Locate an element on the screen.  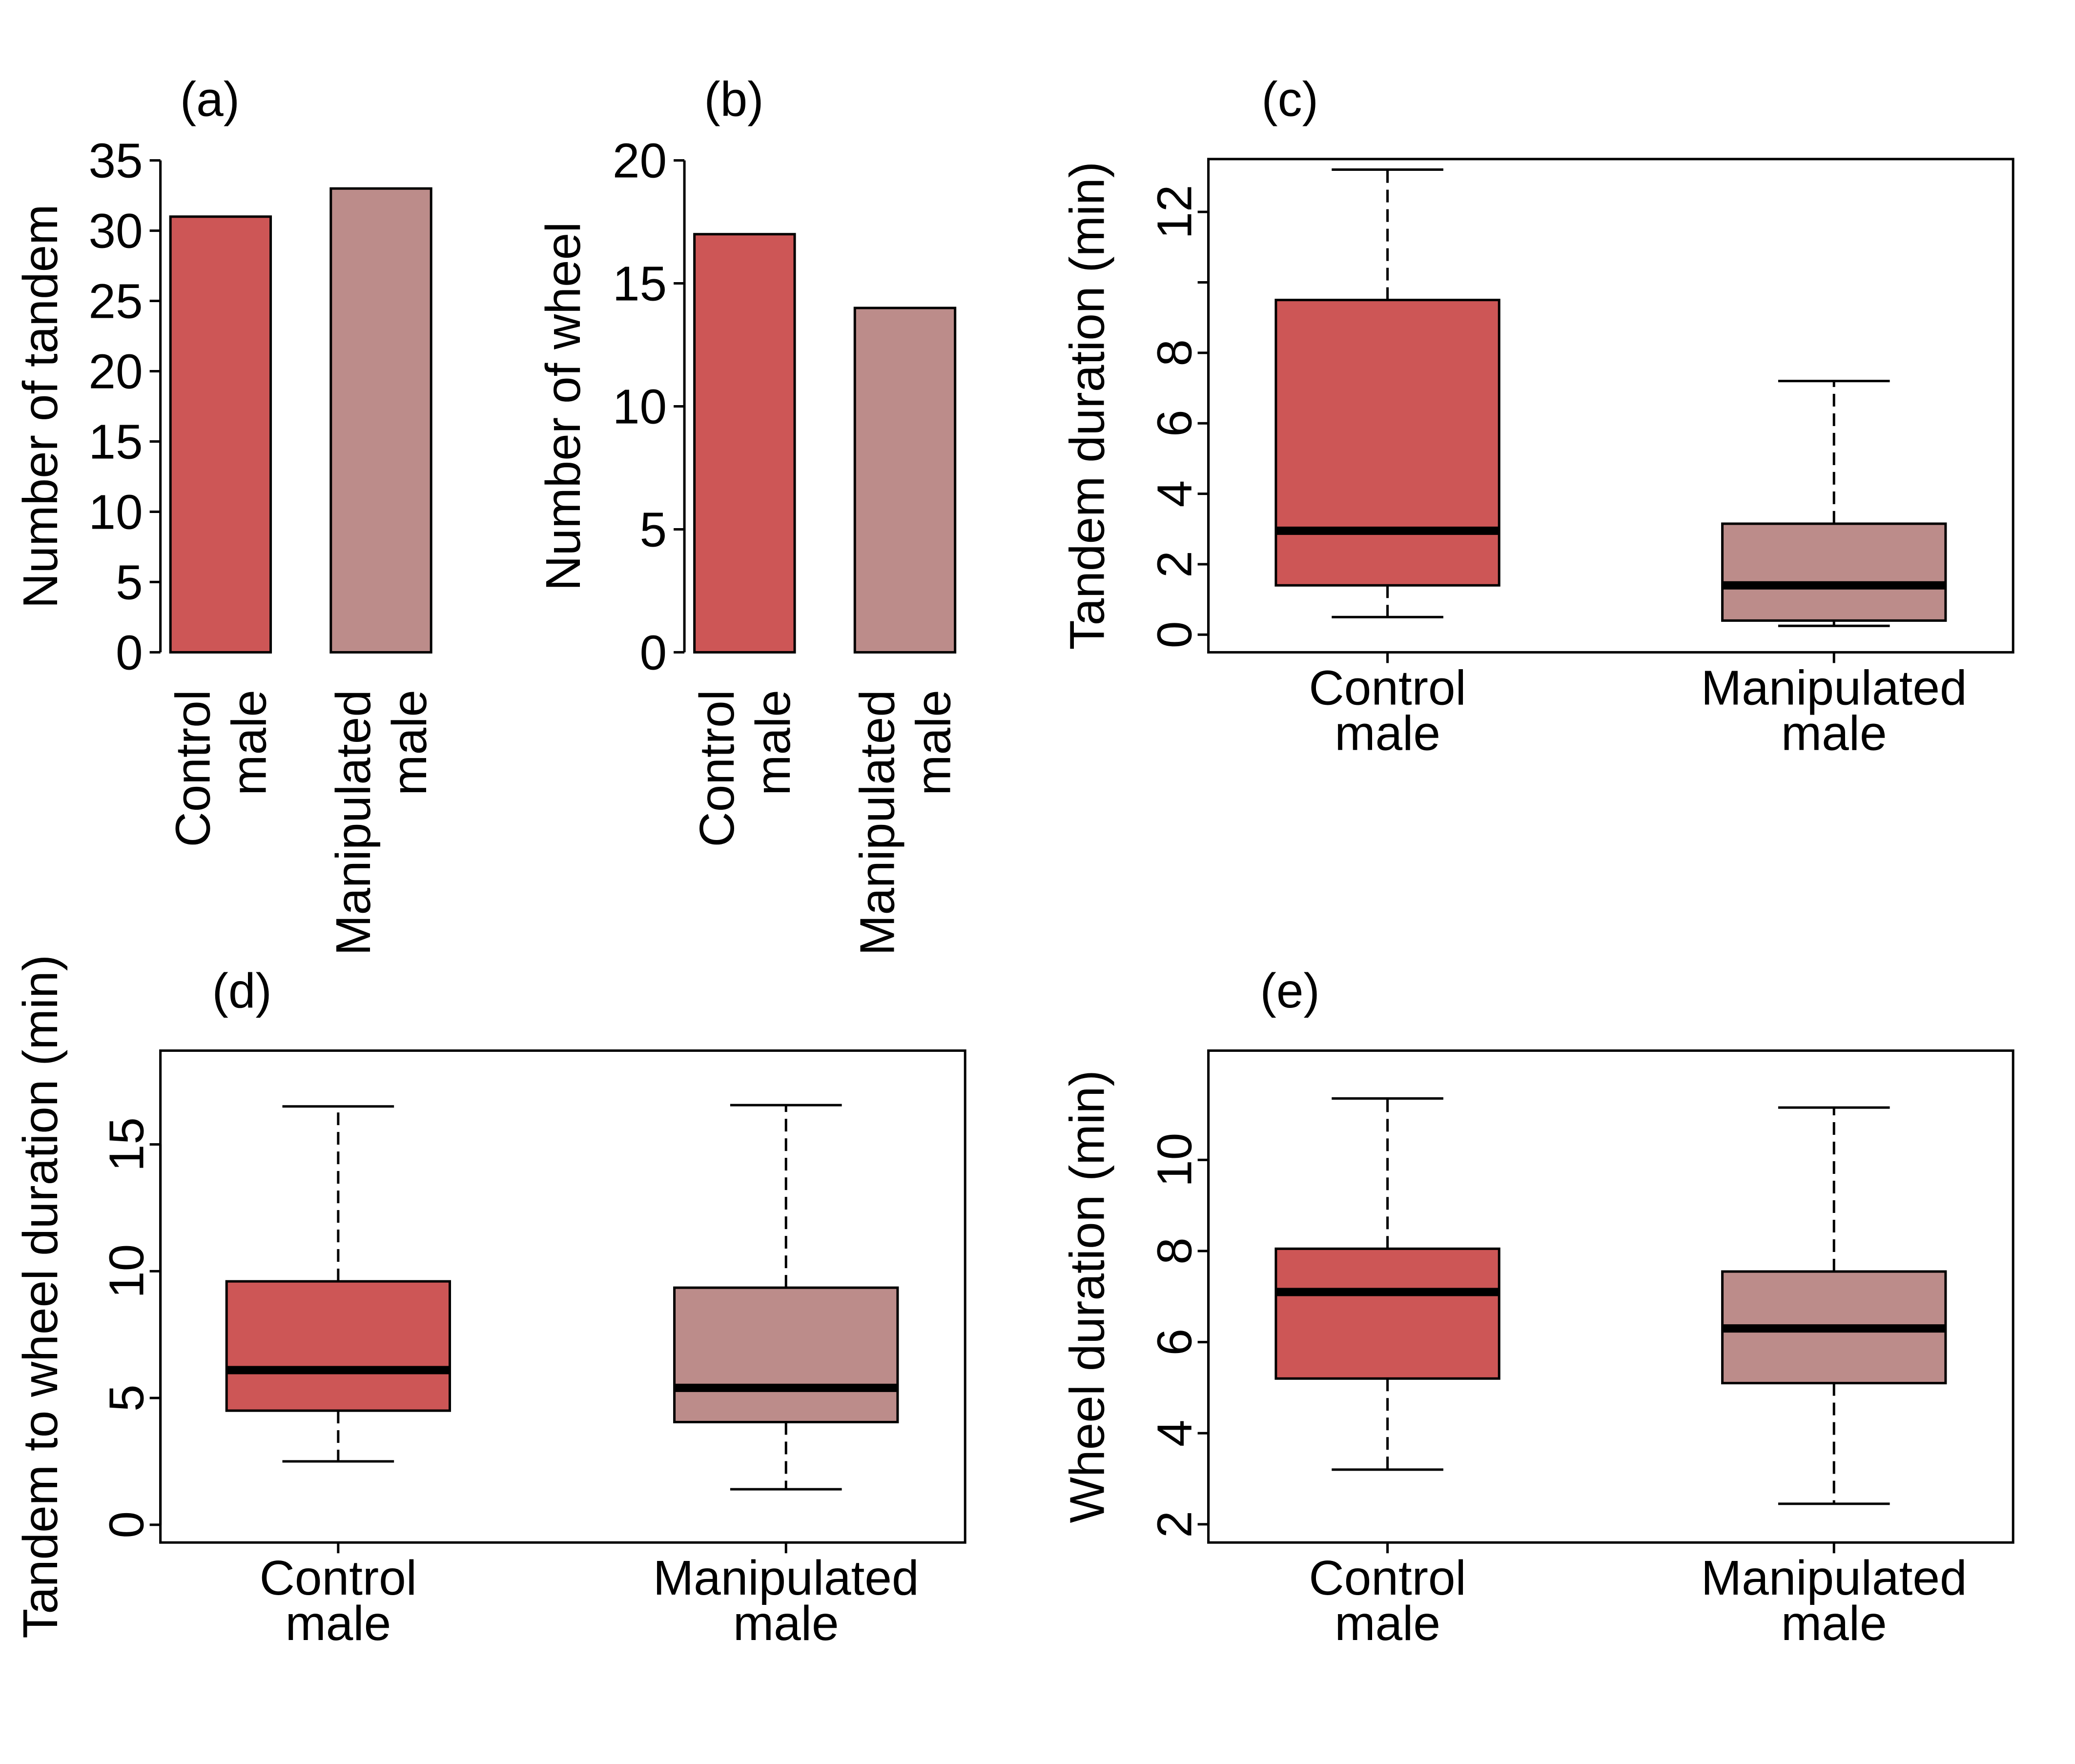
panel-c-ytick-label-text-8: 8 is located at coordinates (1175, 353).